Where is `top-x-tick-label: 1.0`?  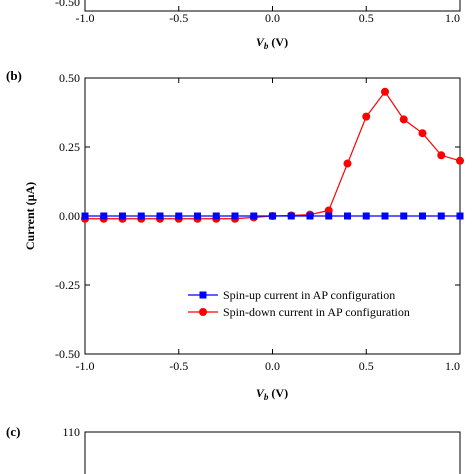 top-x-tick-label: 1.0 is located at coordinates (452, 18).